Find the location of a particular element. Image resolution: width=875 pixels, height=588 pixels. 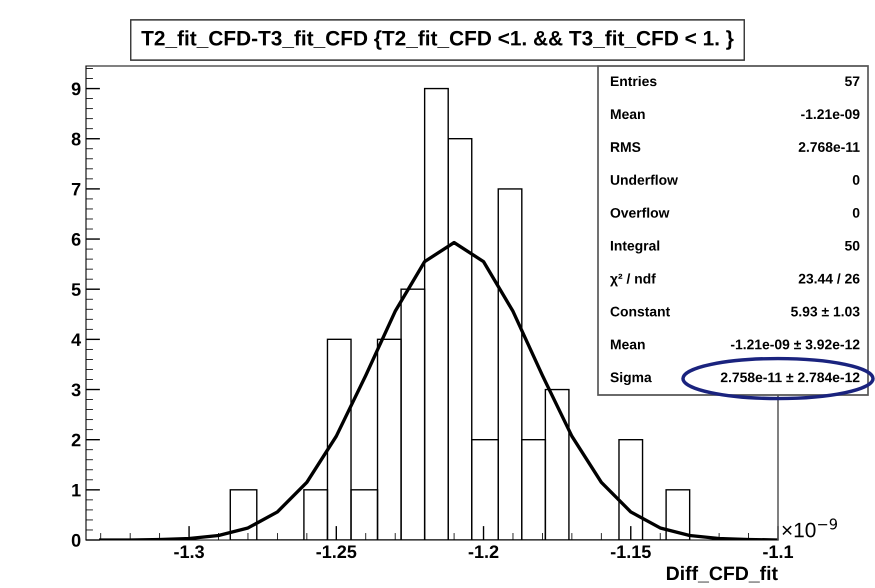

y-tick-label: 4 is located at coordinates (76, 339).